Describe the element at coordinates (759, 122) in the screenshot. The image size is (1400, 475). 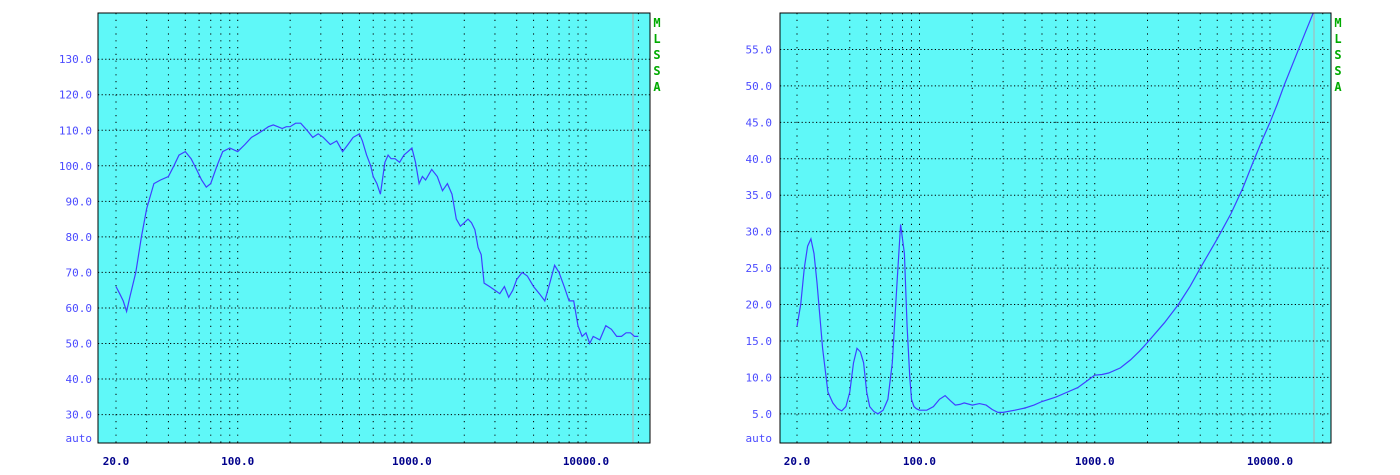
I see `y-tick-label: 45.0` at that location.